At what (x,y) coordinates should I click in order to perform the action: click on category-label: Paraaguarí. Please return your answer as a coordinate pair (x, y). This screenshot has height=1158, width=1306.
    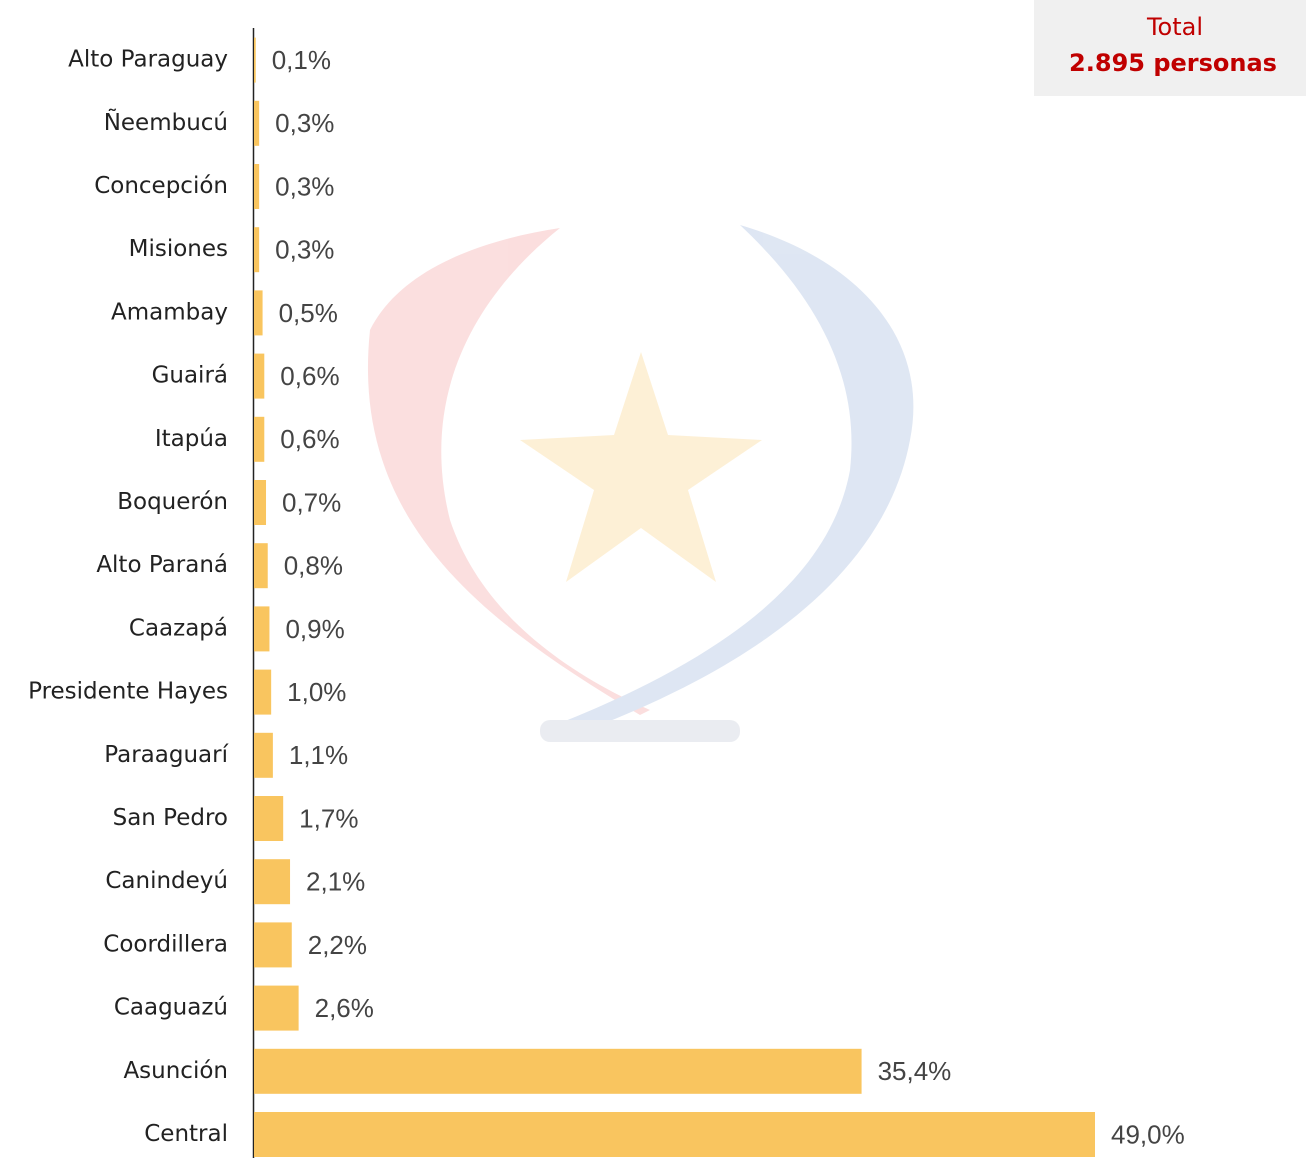
    Looking at the image, I should click on (166, 755).